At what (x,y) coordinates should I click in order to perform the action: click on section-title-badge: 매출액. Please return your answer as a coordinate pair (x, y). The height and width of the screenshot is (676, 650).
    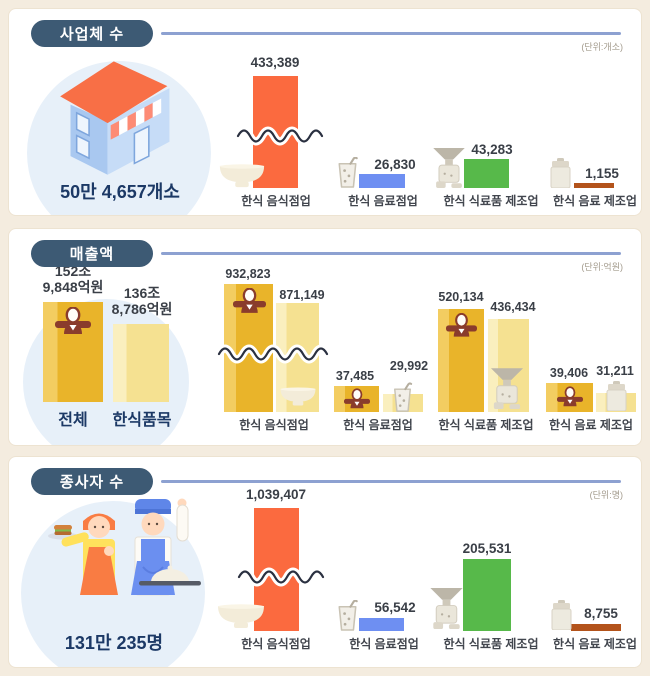
    Looking at the image, I should click on (92, 253).